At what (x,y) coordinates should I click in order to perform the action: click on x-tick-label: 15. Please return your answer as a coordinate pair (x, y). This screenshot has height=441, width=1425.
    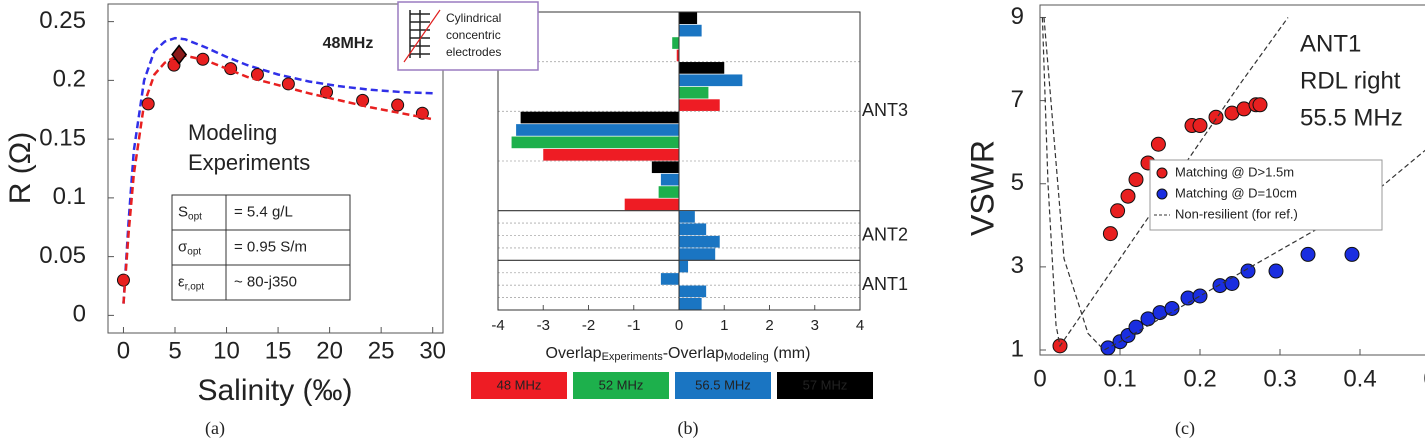
    Looking at the image, I should click on (278, 350).